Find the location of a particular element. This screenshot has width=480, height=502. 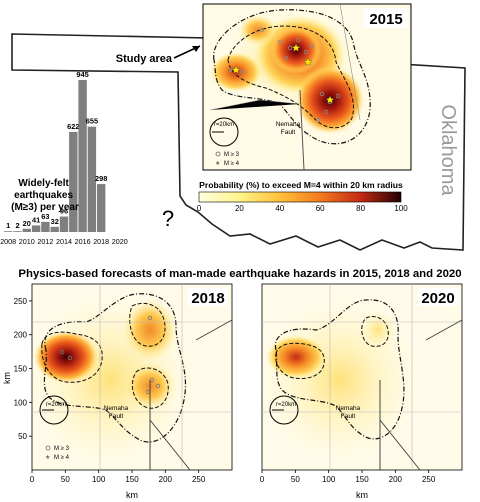

colorbar-tick: 60 is located at coordinates (320, 208).